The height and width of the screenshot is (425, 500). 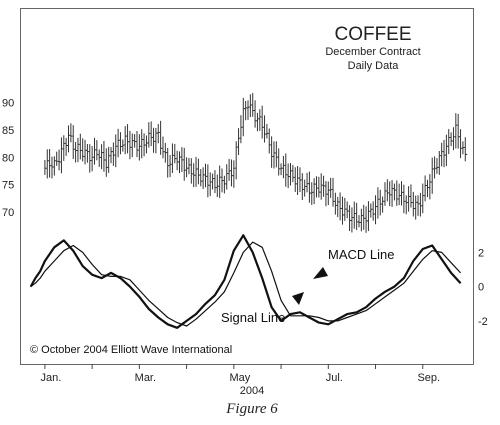 I want to click on price-axis: 70 75 80 85 90, so click(x=8, y=158).